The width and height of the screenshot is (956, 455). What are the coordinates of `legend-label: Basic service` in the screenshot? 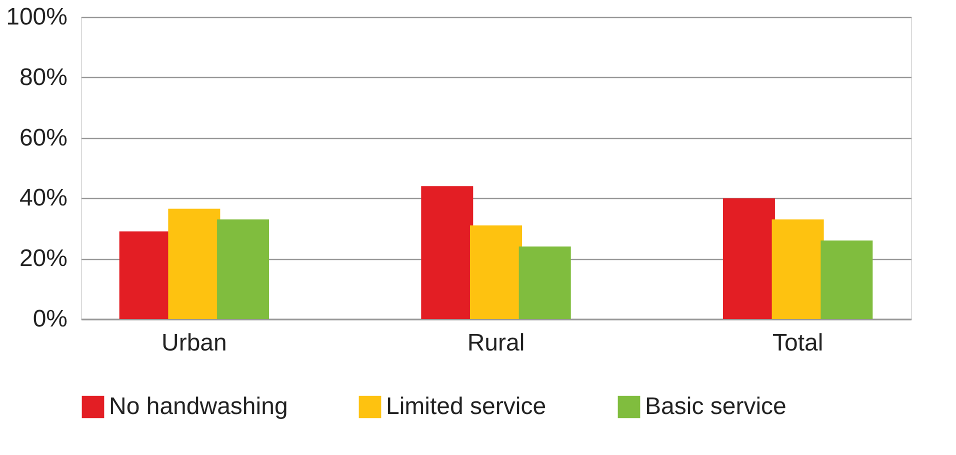 It's located at (715, 406).